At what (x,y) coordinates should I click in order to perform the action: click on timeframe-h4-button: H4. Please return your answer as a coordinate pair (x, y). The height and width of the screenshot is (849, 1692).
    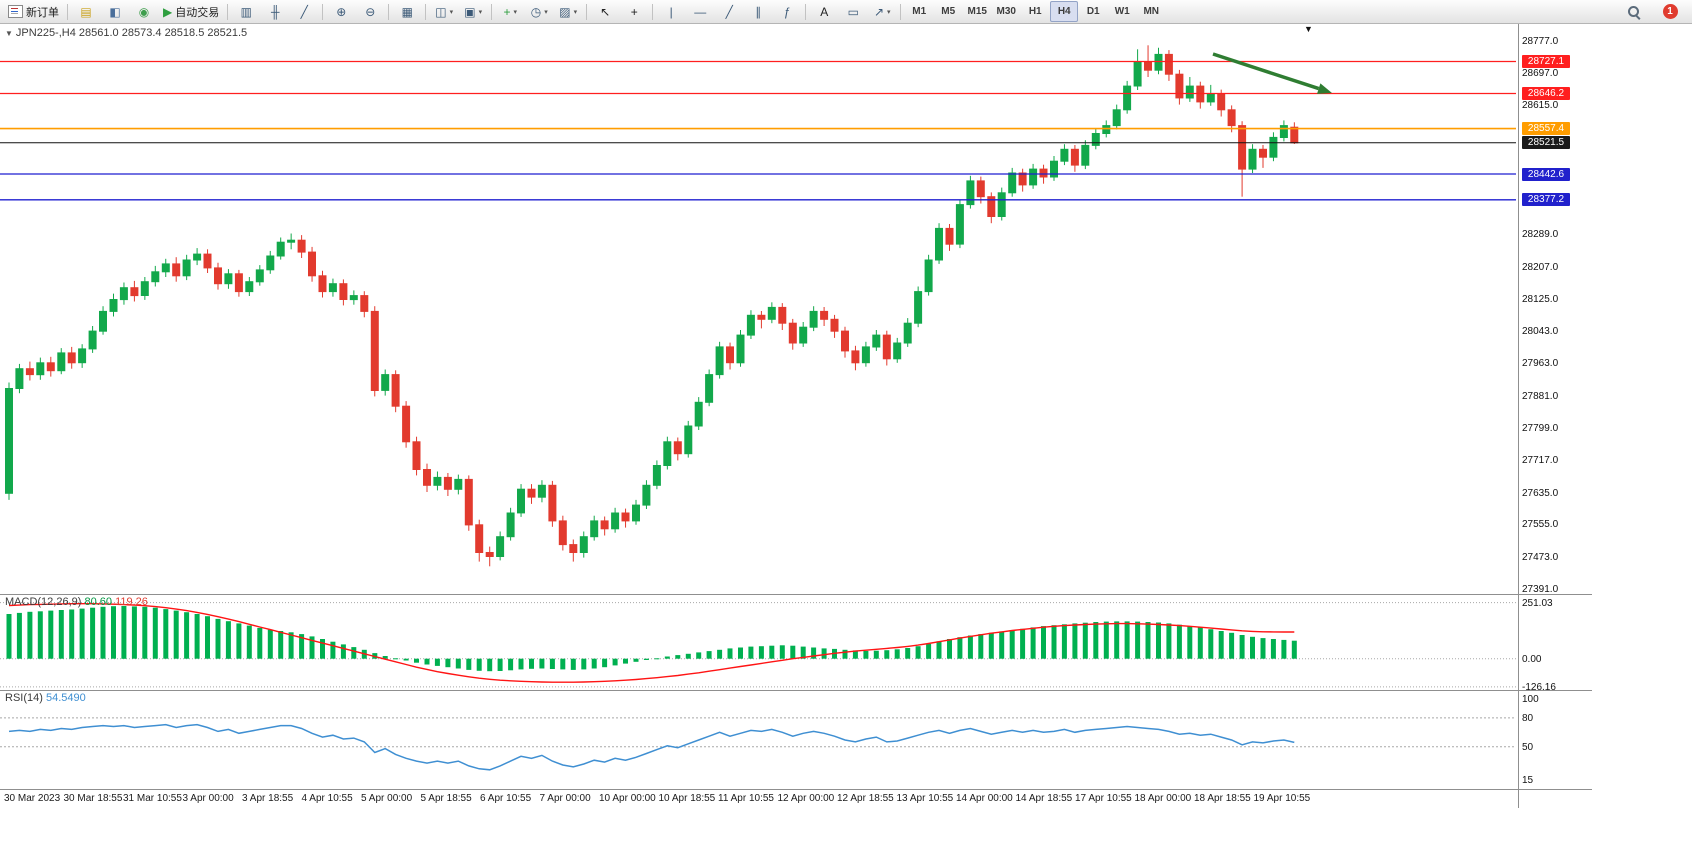
    Looking at the image, I should click on (1064, 11).